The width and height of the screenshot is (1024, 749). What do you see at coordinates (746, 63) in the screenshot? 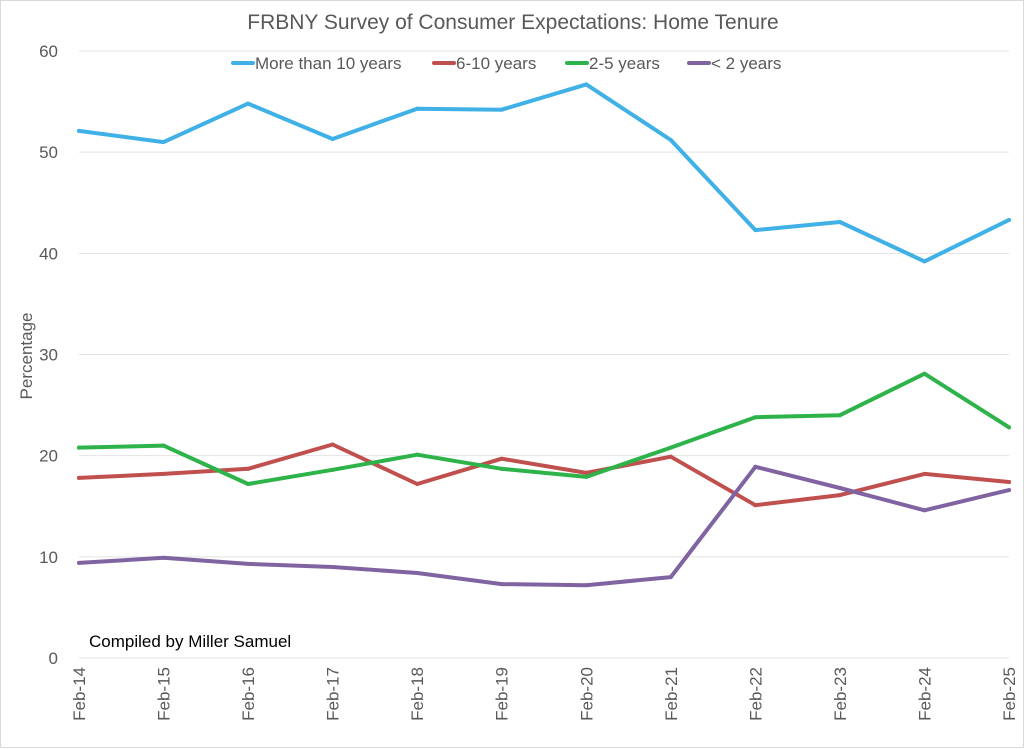
I see `legend-label: < 2 years` at bounding box center [746, 63].